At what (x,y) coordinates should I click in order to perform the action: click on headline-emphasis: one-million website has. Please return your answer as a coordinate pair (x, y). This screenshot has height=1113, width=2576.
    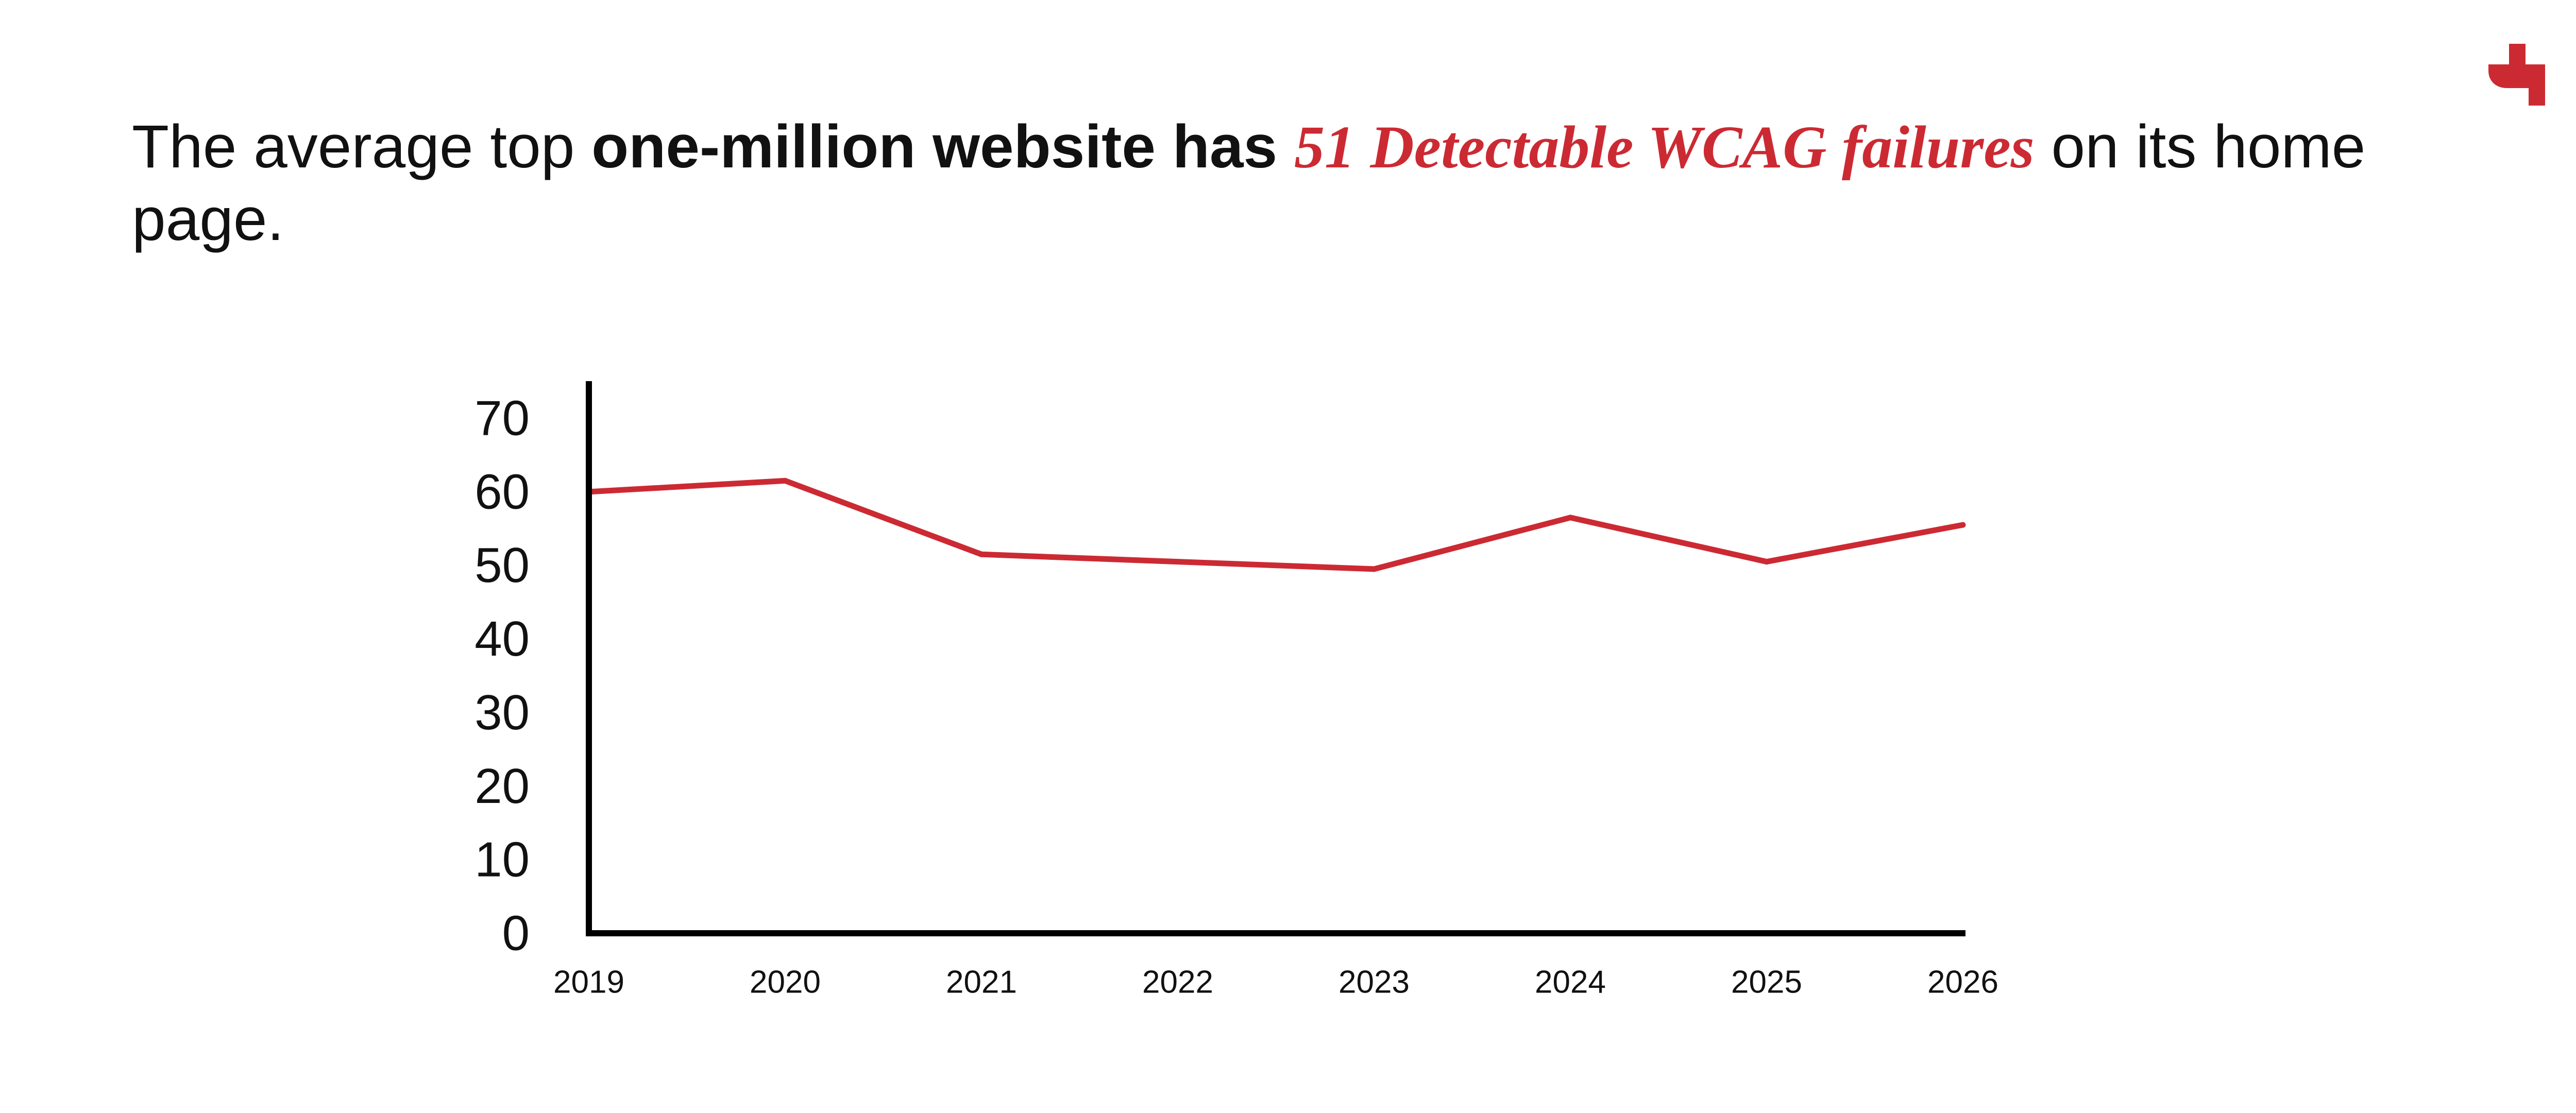
    Looking at the image, I should click on (934, 147).